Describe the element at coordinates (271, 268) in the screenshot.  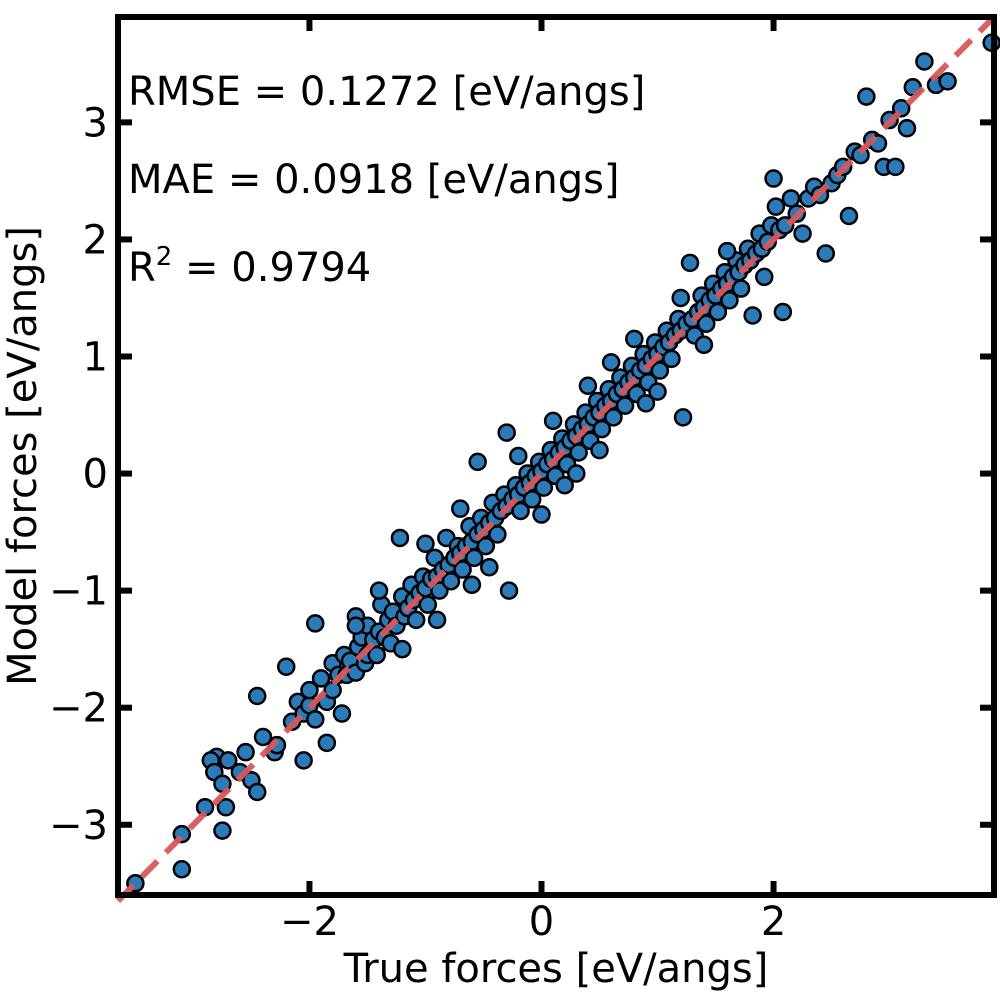
I see `r2-value: = 0.9794` at that location.